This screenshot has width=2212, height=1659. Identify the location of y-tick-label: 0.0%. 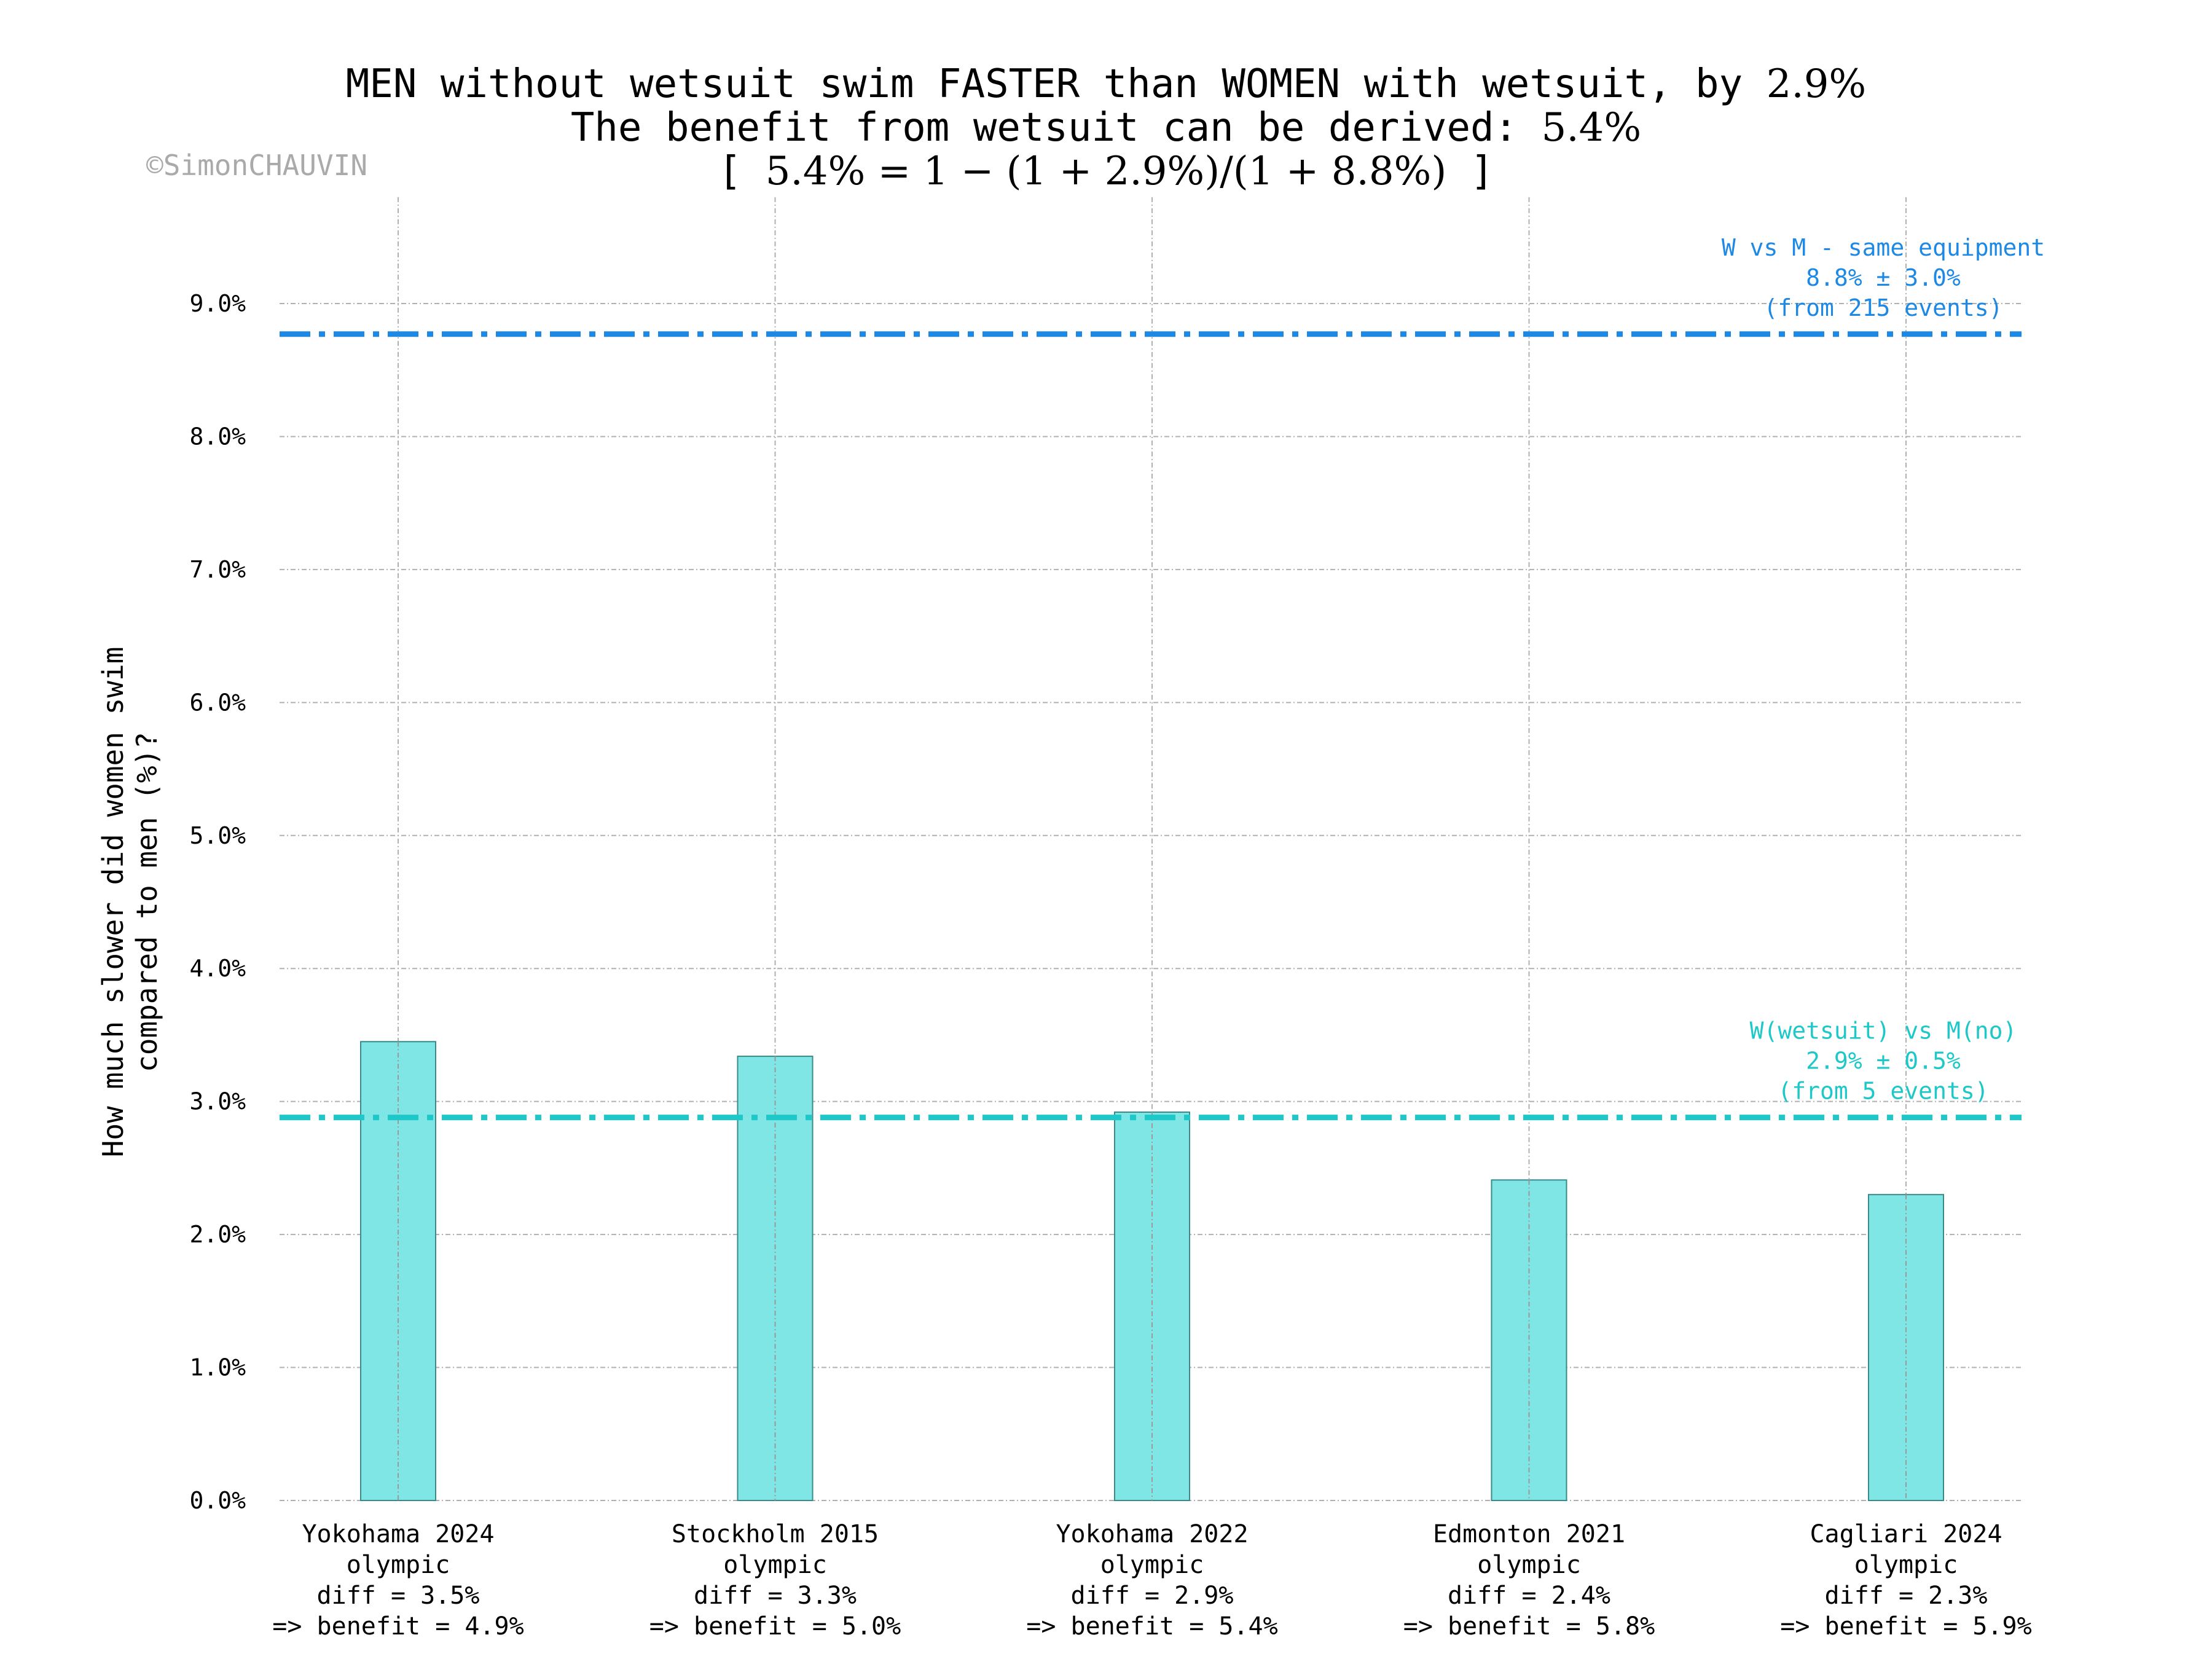
(217, 1500).